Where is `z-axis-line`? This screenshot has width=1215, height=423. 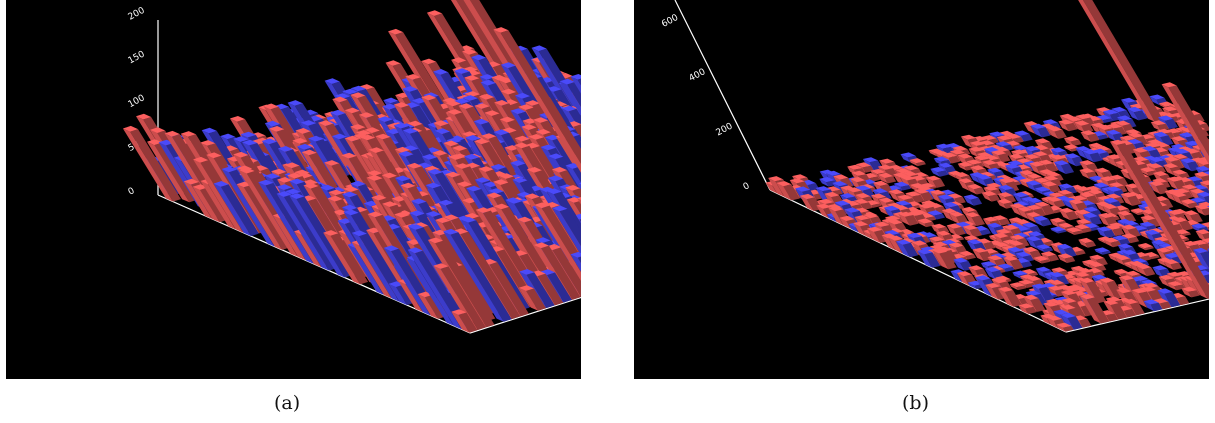
z-axis-line is located at coordinates (722, 95).